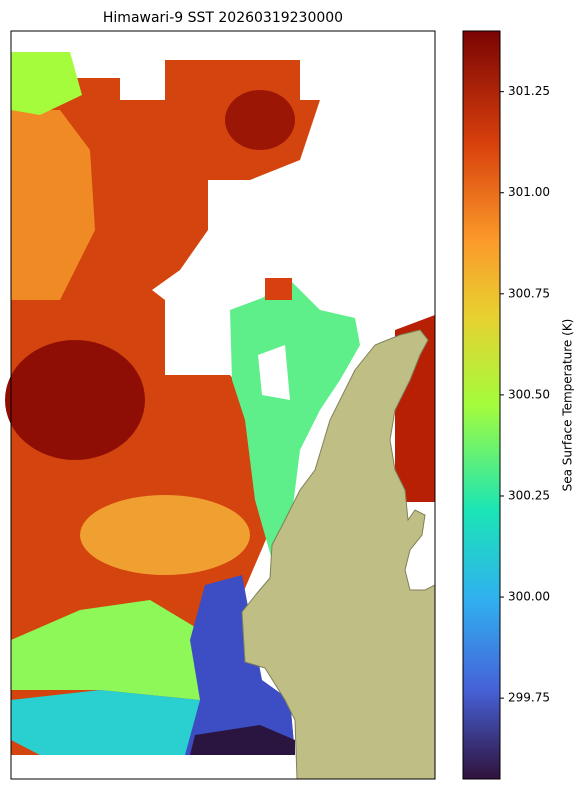  Describe the element at coordinates (529, 192) in the screenshot. I see `colorbar-tick-label: 301.00` at that location.